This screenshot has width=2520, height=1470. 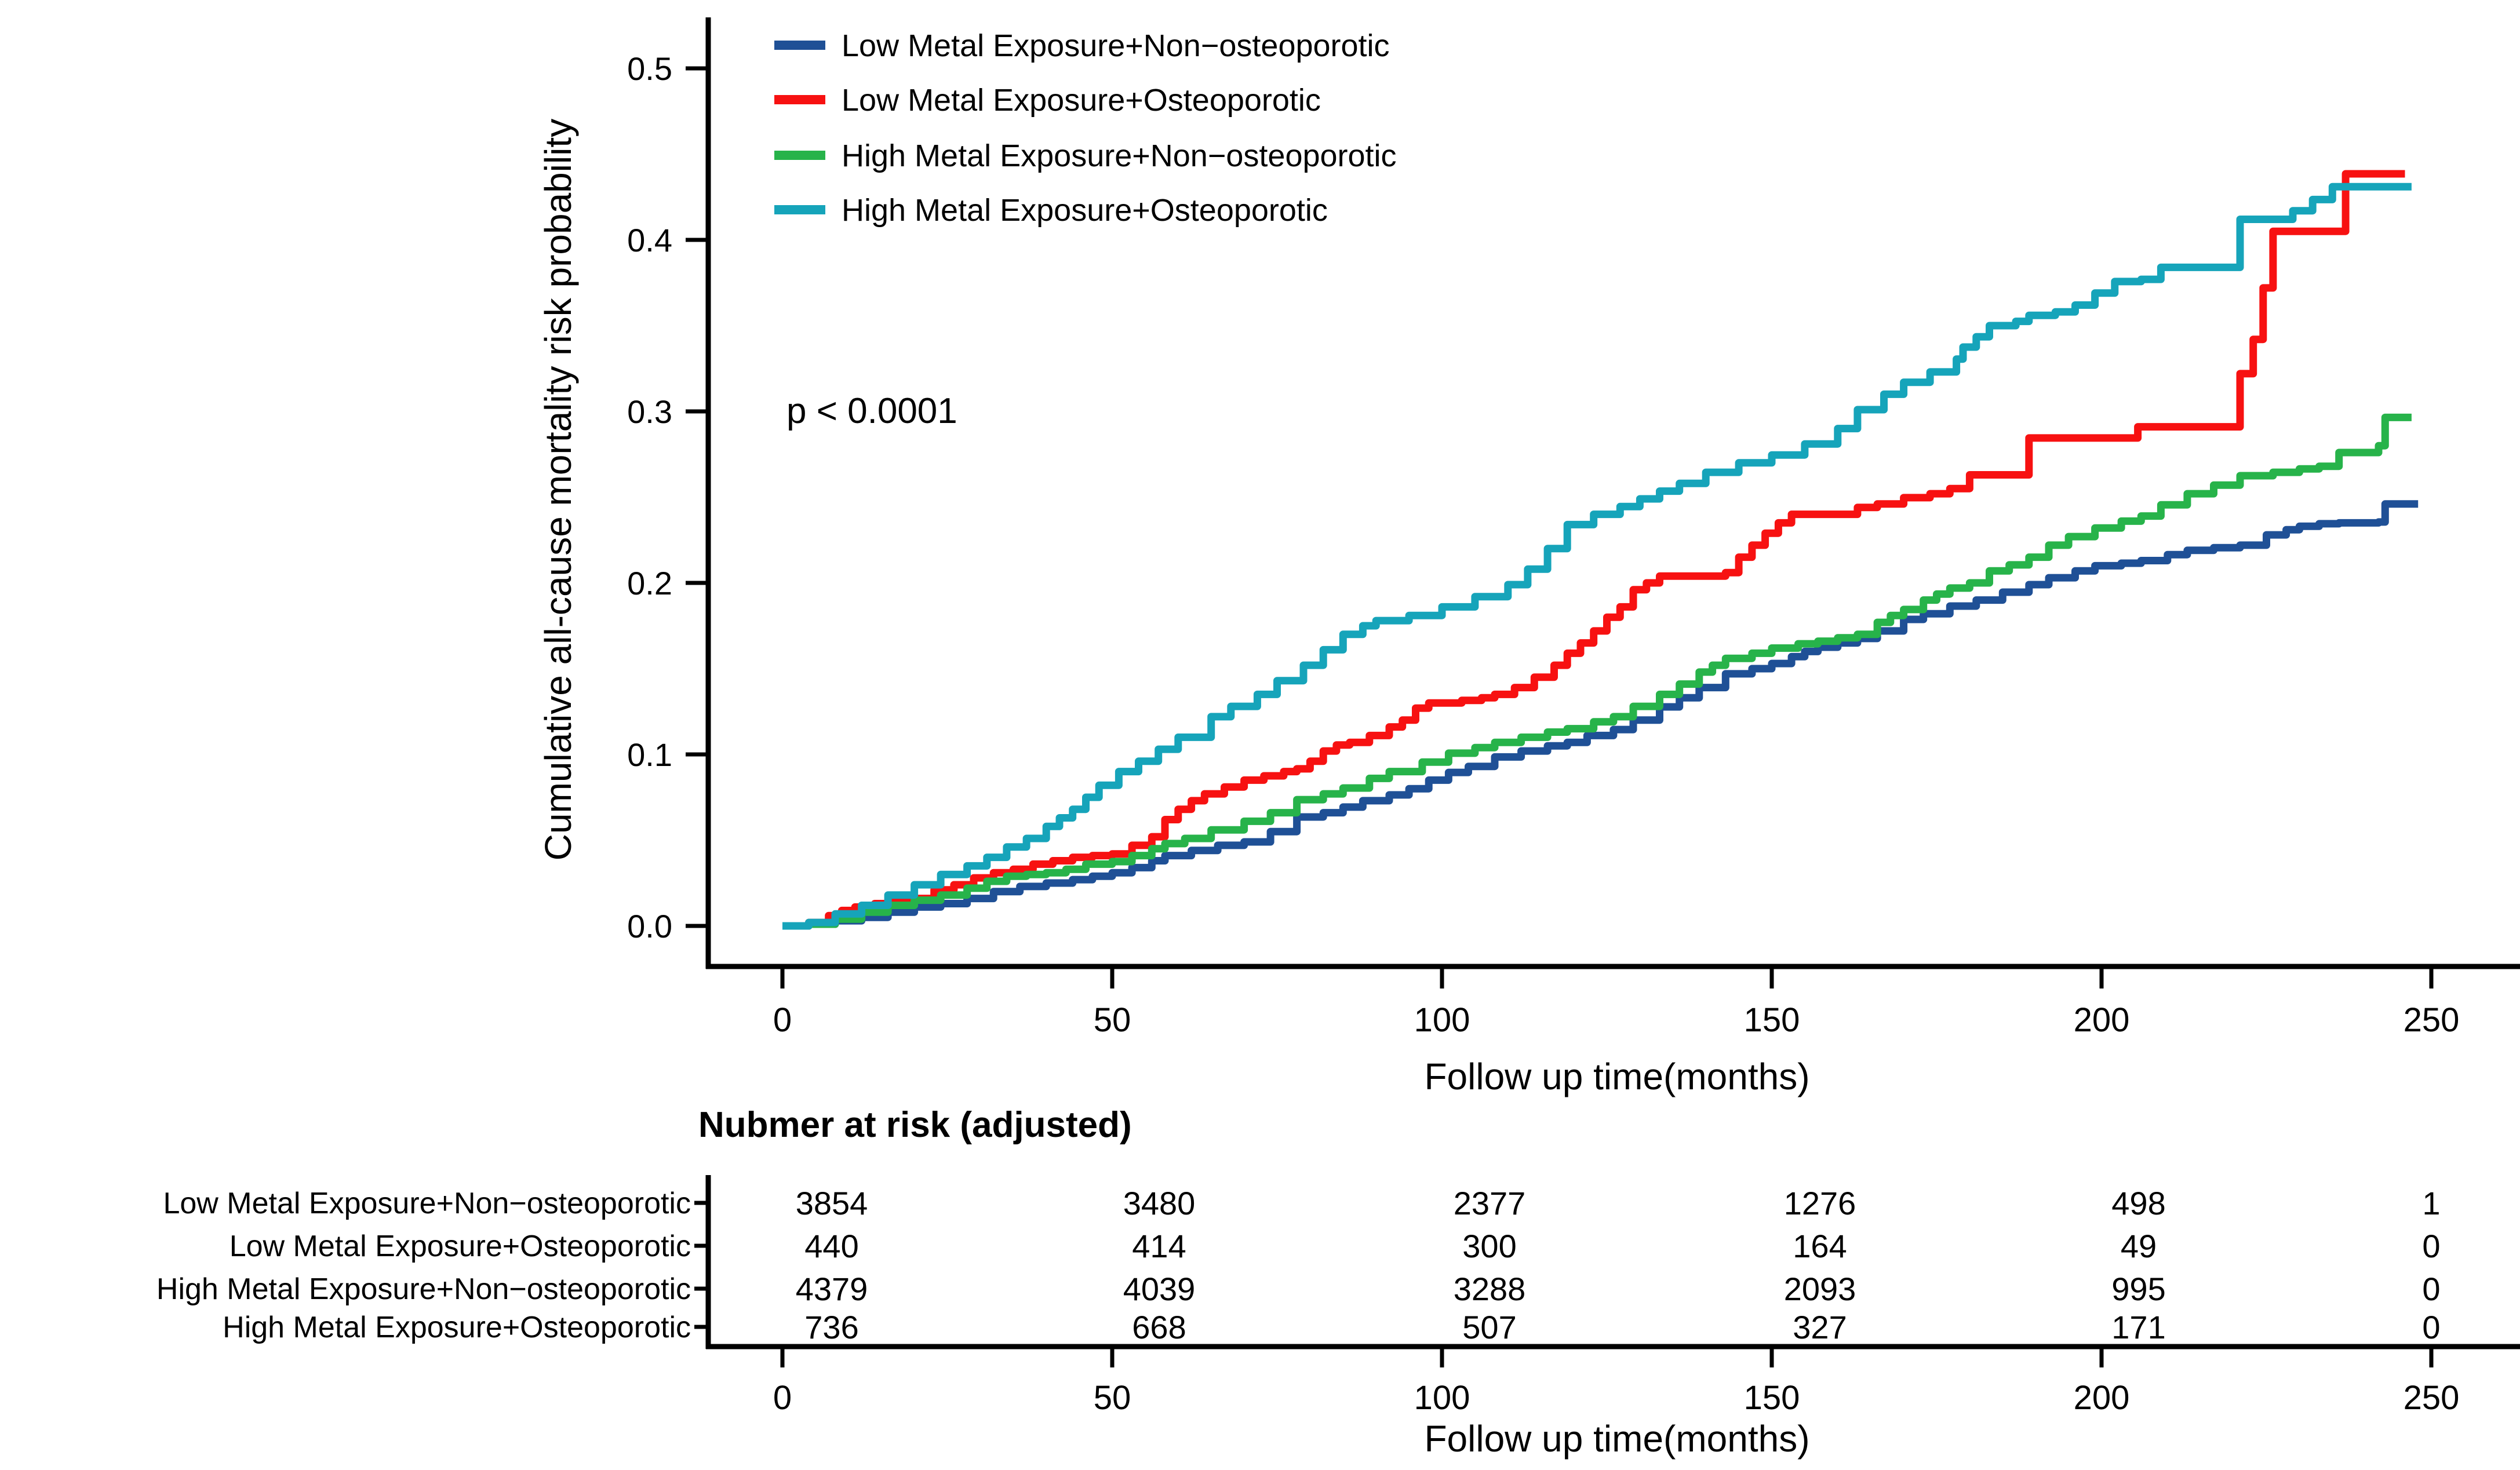 What do you see at coordinates (1159, 1289) in the screenshot?
I see `risk-value: 4039` at bounding box center [1159, 1289].